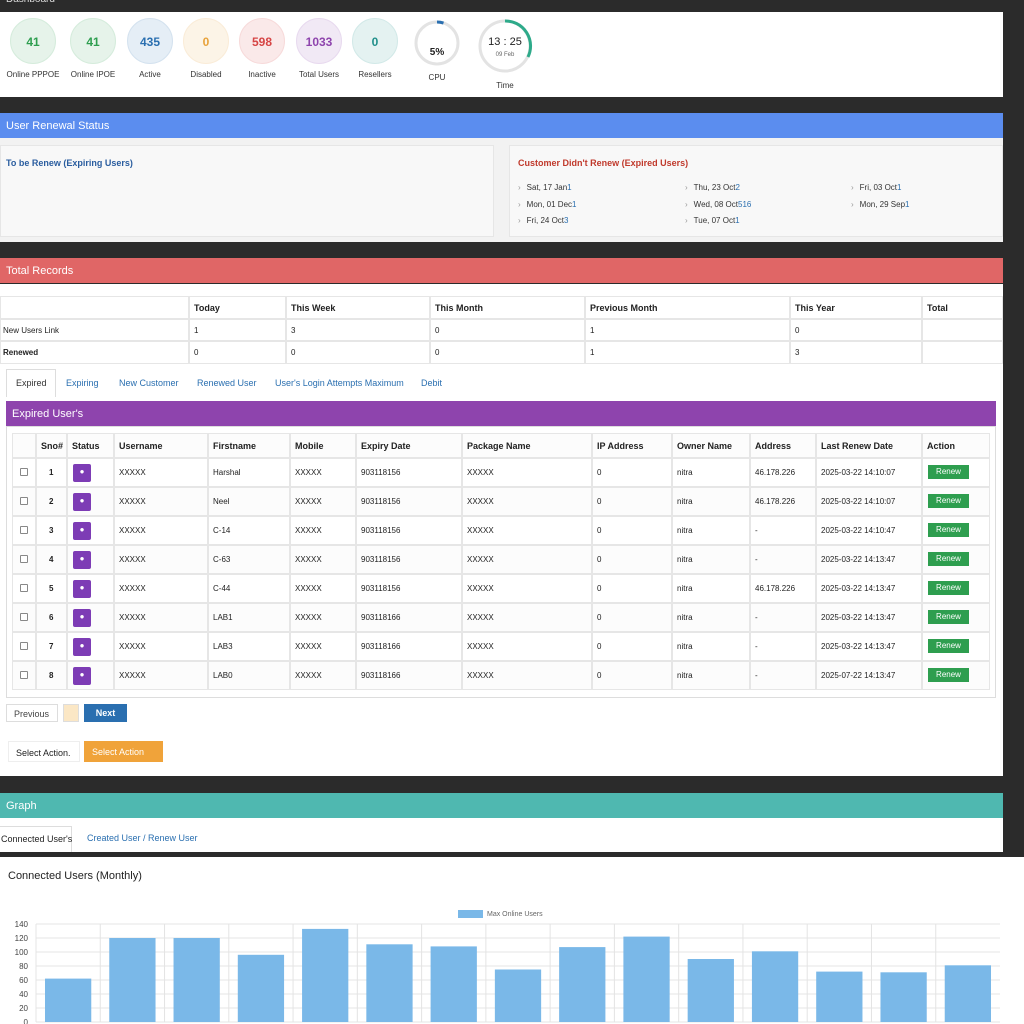 The height and width of the screenshot is (1024, 1024). What do you see at coordinates (105, 713) in the screenshot?
I see `next-button: Next` at bounding box center [105, 713].